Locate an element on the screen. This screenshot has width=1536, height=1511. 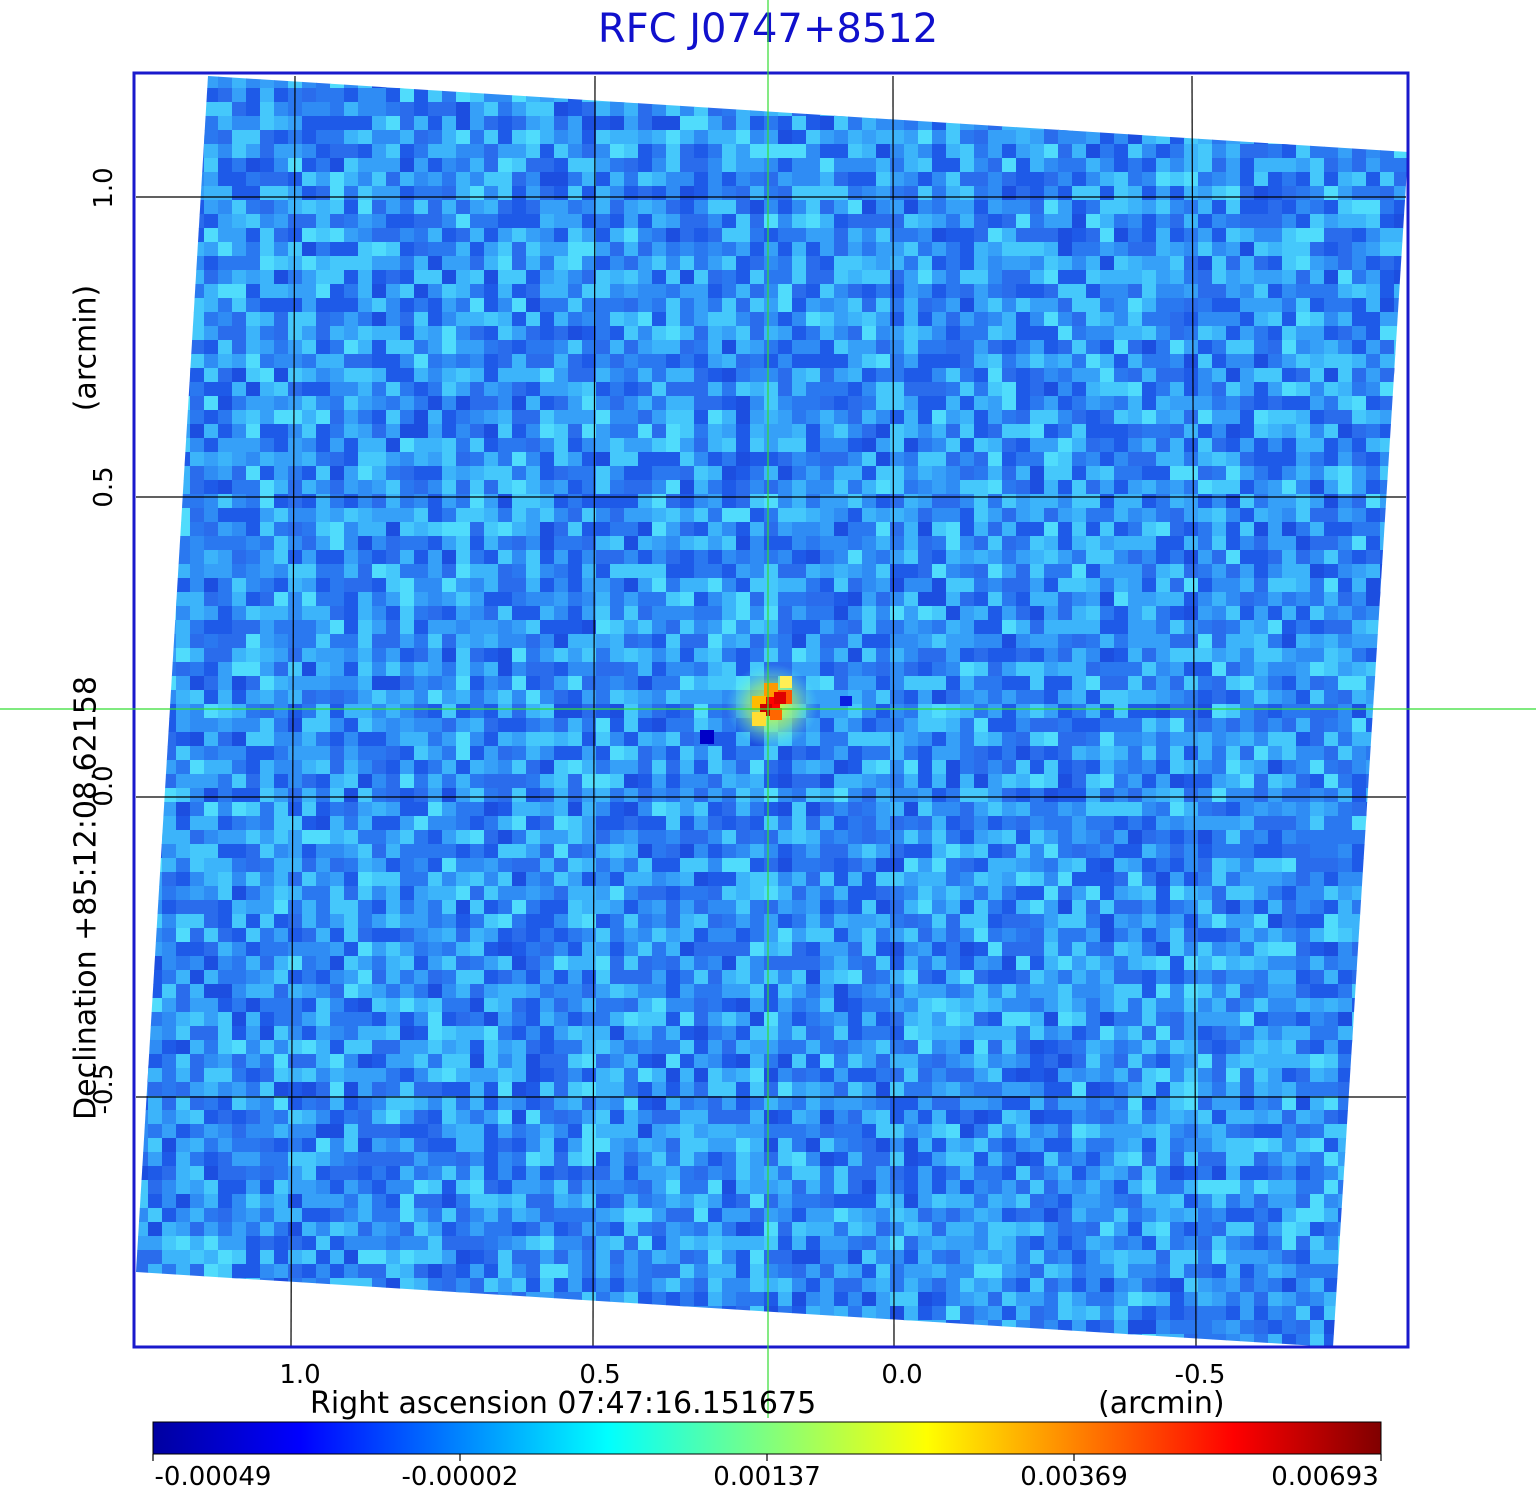
colorbar-tick-label: -0.00002 is located at coordinates (460, 1477).